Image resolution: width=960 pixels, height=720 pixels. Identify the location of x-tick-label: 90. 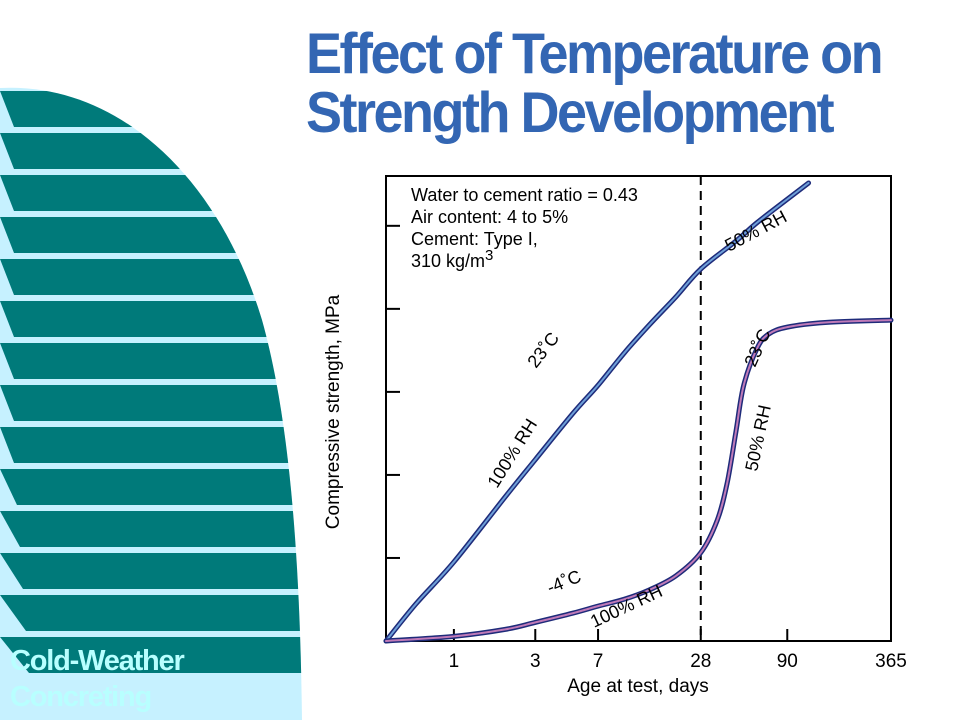
(787, 661).